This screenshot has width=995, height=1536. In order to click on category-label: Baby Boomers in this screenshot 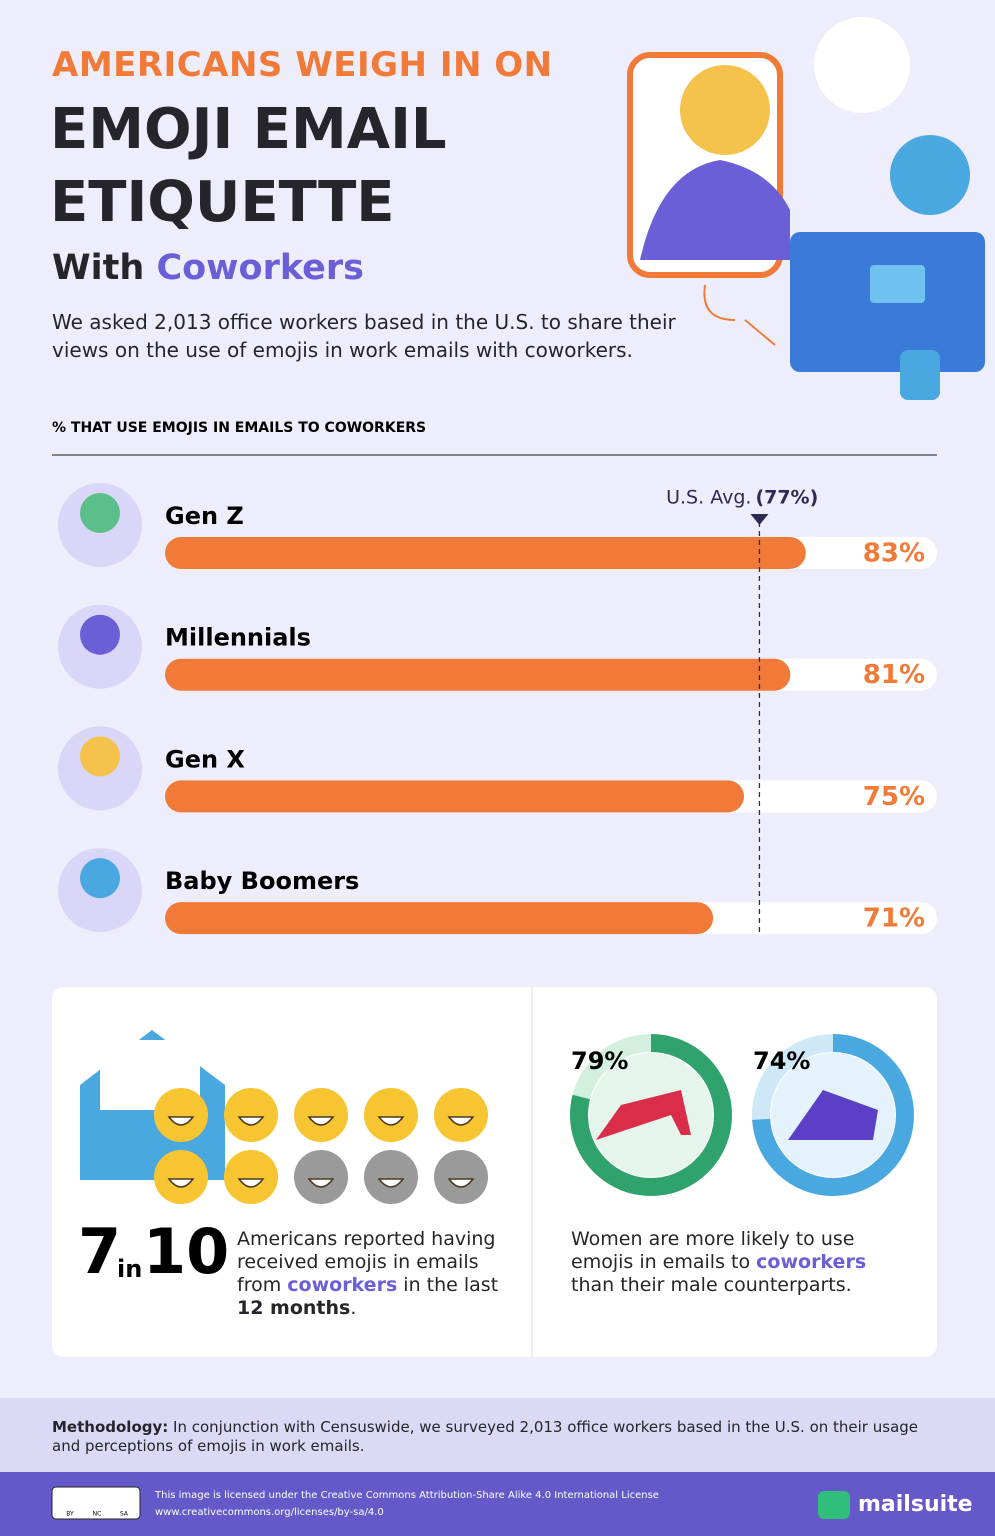, I will do `click(262, 881)`.